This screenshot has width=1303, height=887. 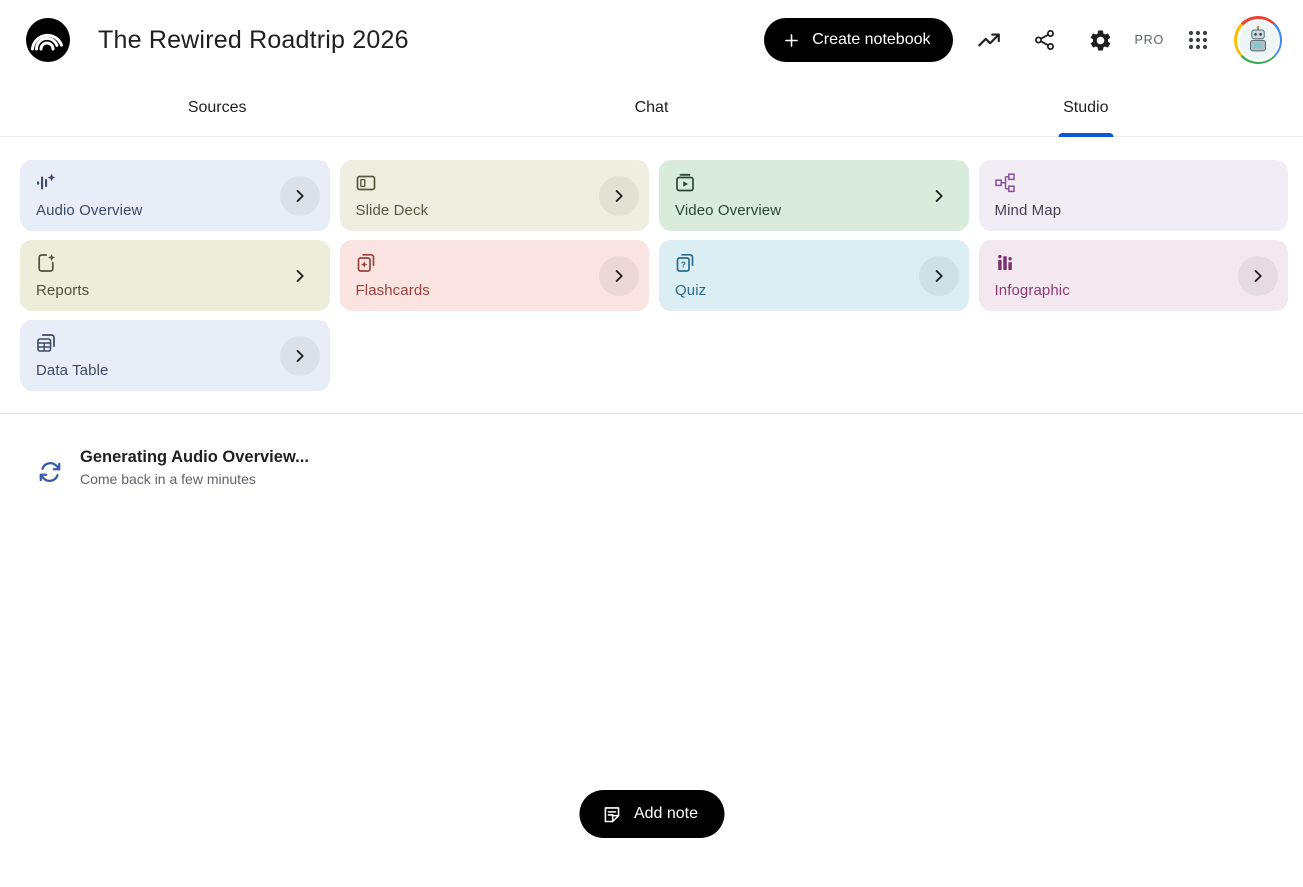 What do you see at coordinates (175, 343) in the screenshot?
I see `data-table-icon` at bounding box center [175, 343].